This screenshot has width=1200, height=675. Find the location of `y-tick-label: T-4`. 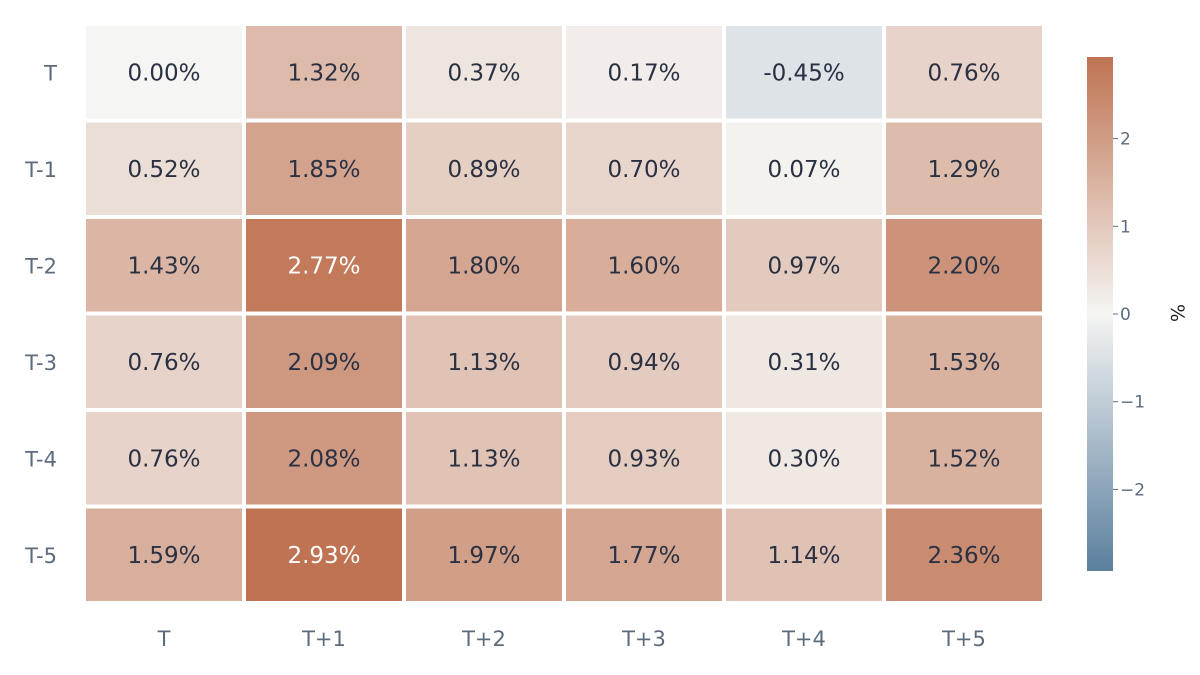

y-tick-label: T-4 is located at coordinates (40, 459).